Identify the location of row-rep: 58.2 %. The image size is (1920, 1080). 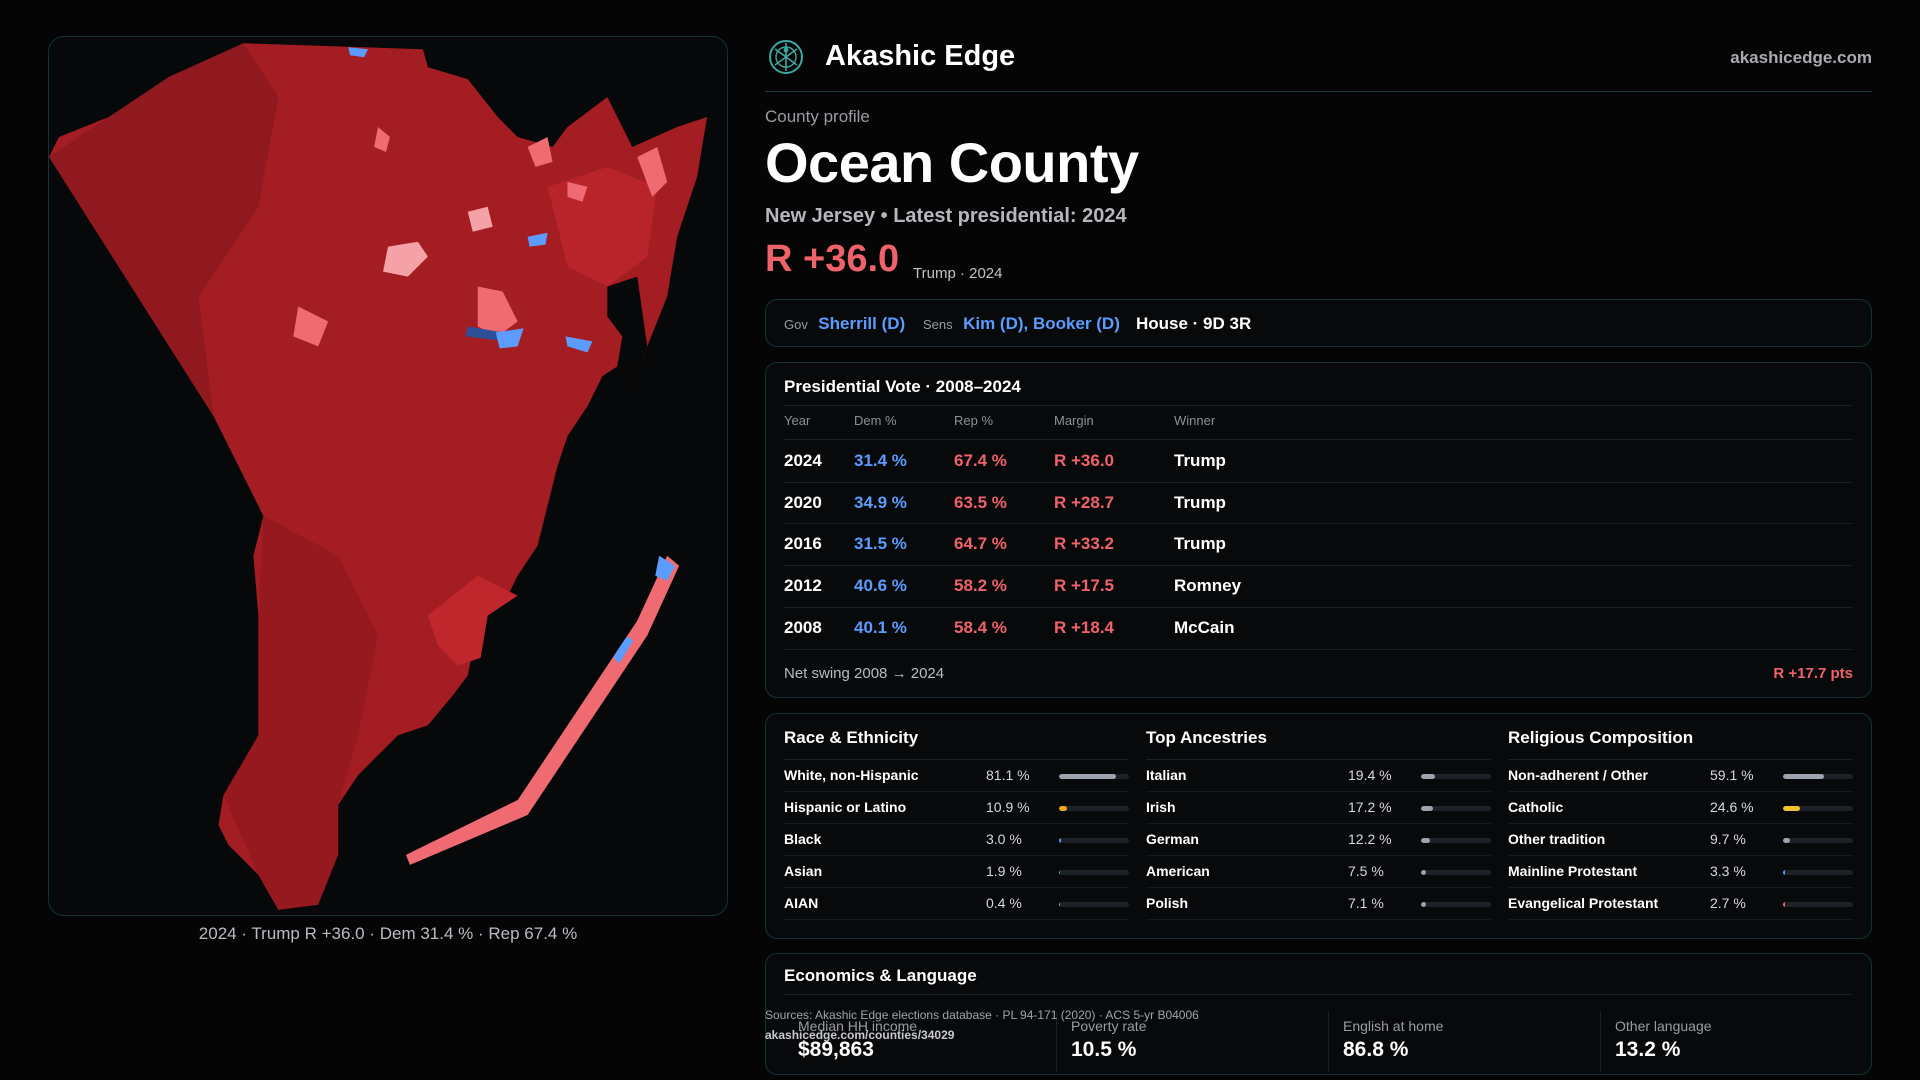
(980, 585).